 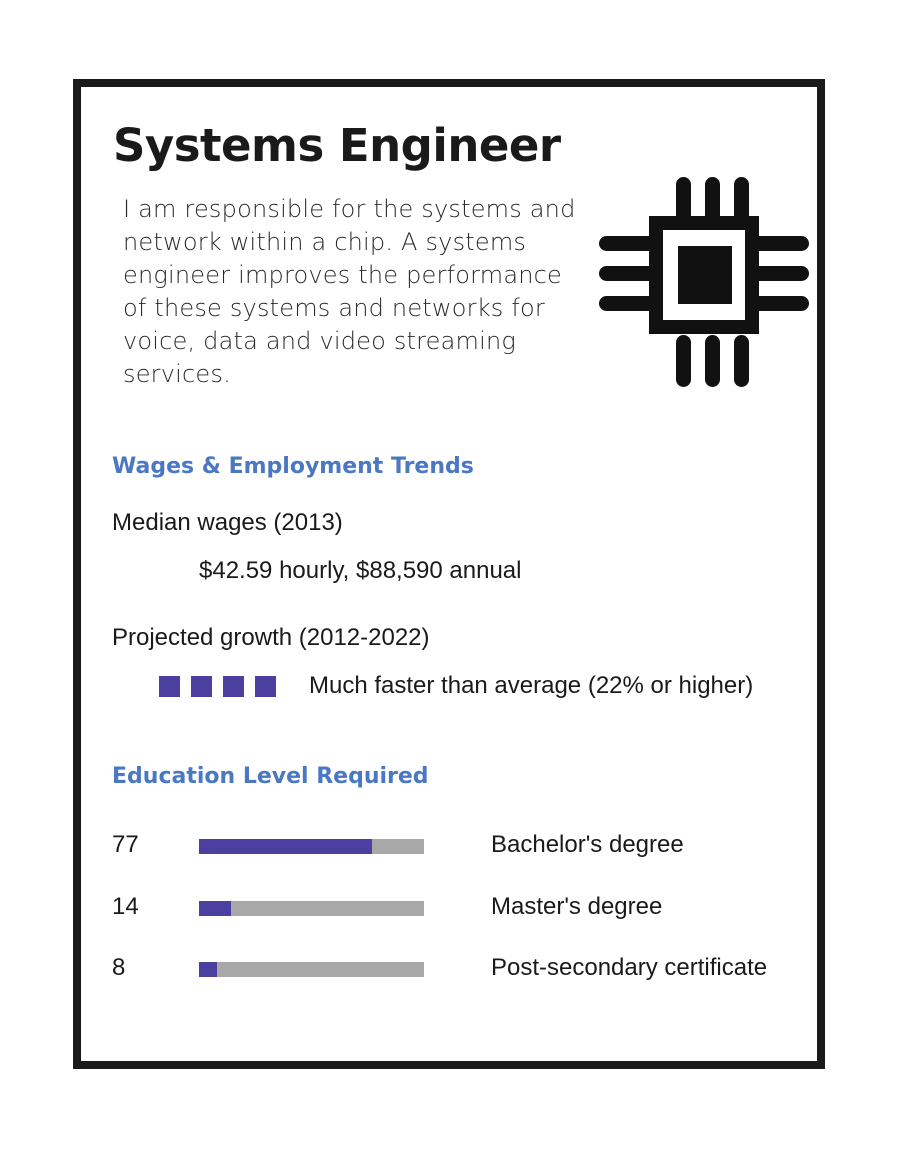 What do you see at coordinates (270, 776) in the screenshot?
I see `education-heading: Education Level Required` at bounding box center [270, 776].